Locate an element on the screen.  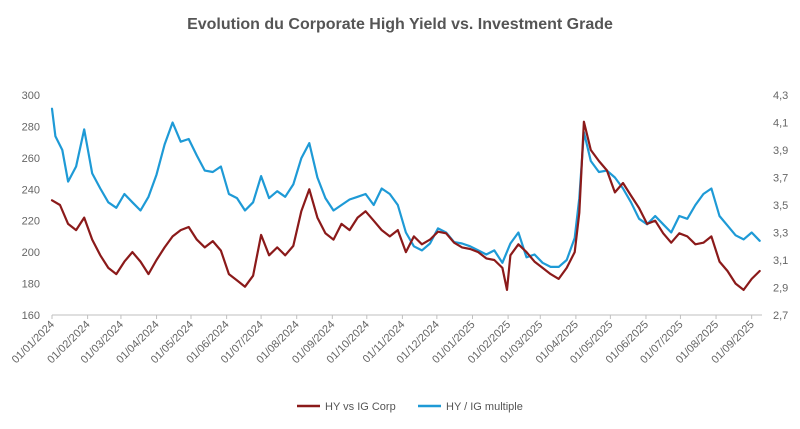
right-axis-ticks: 2,7 2,9 3,1 3,3 3,5 3,7 3,9 4,1 4,3 is located at coordinates (780, 206).